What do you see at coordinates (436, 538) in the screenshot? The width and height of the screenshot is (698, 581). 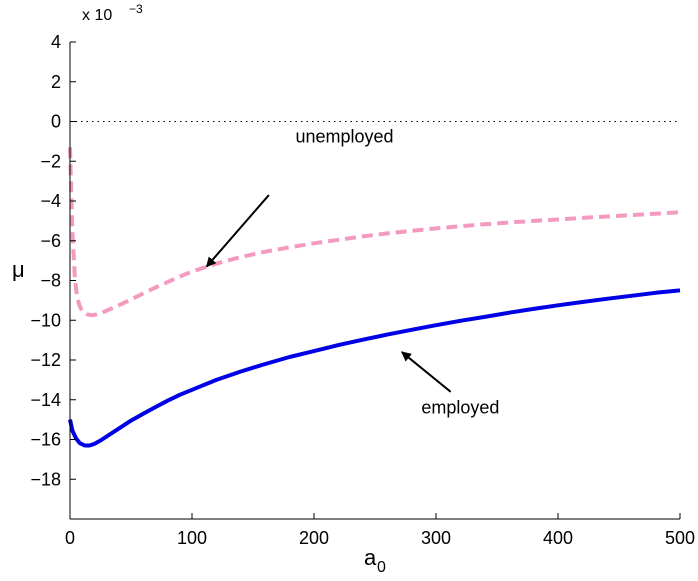 I see `x-tick-label: 300` at bounding box center [436, 538].